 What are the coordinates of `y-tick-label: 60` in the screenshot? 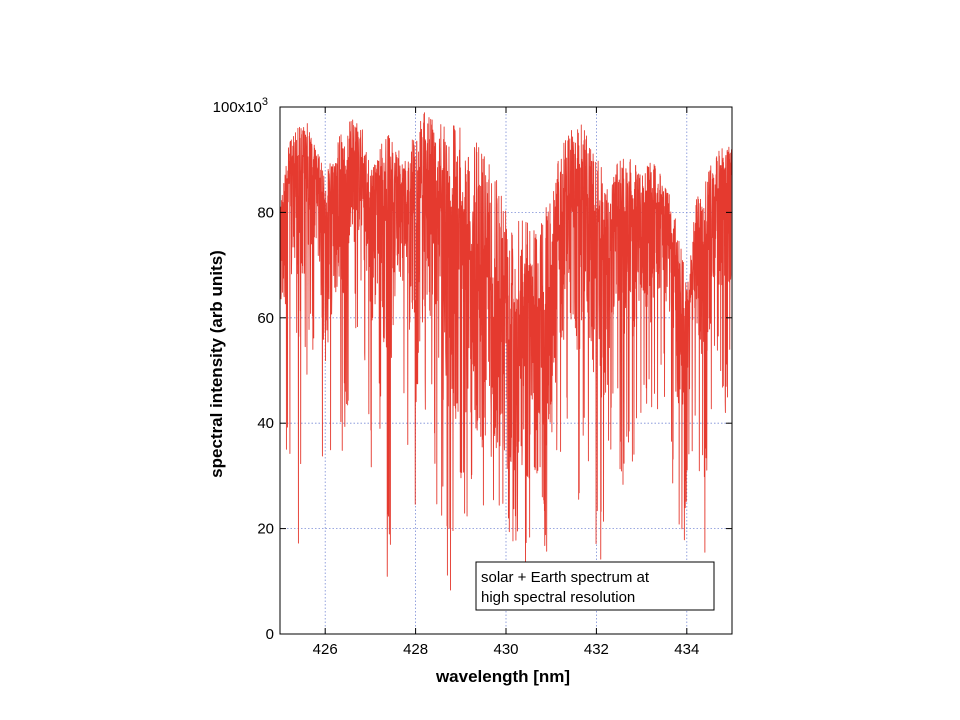 It's located at (265, 318).